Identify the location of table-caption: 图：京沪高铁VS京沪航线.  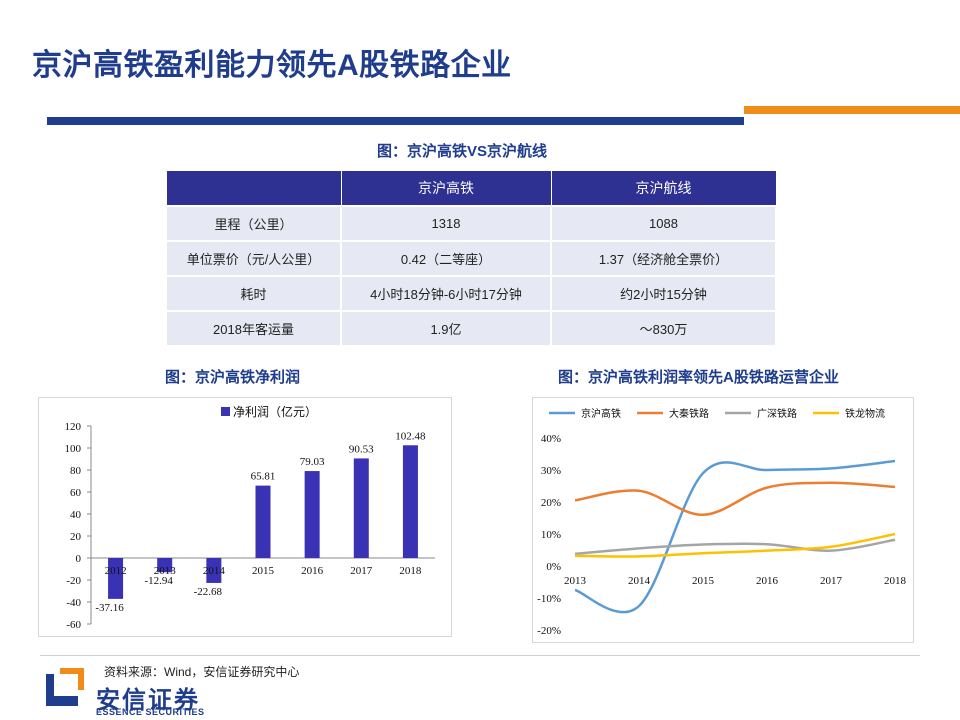
(462, 151).